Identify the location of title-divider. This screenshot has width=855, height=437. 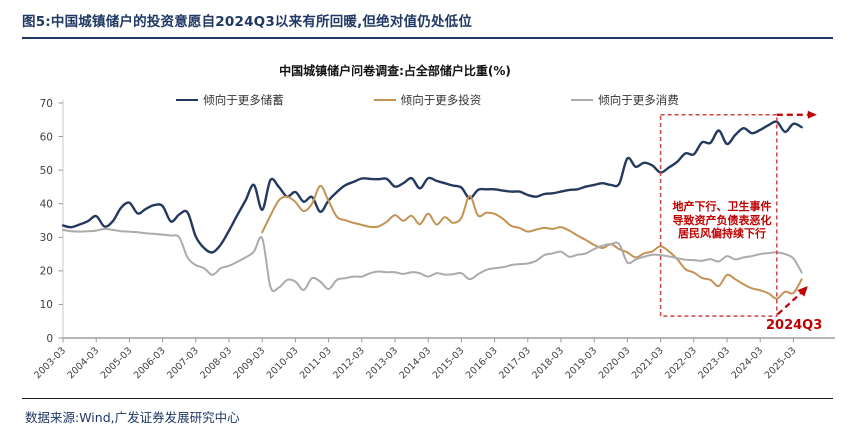
(427, 38).